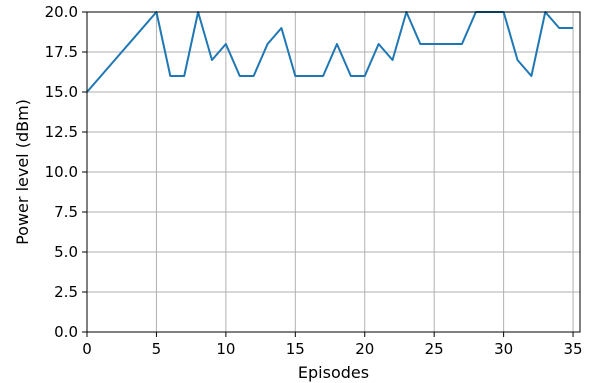 The image size is (590, 383). I want to click on y-tick-label: 5.0, so click(66, 252).